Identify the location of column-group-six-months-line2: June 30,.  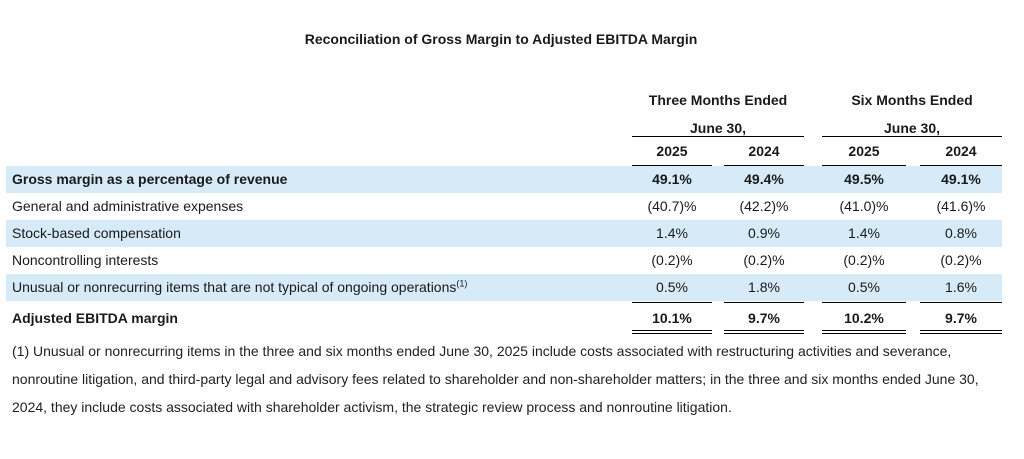
(912, 128).